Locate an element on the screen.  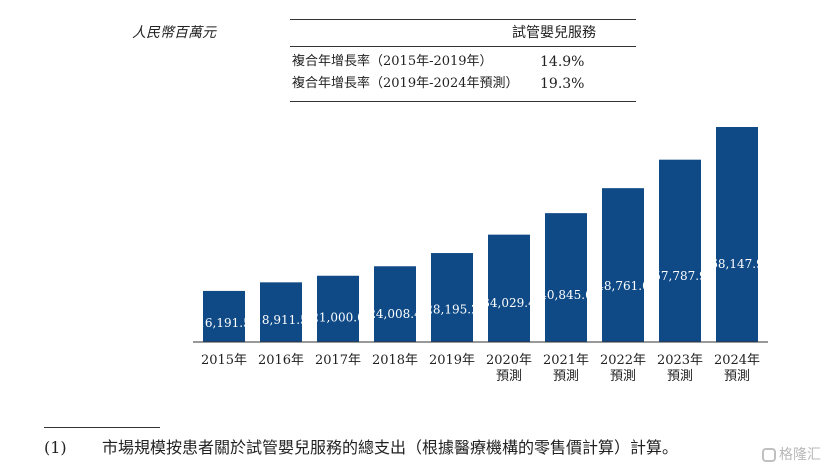
x-tick-label: 2023年 is located at coordinates (680, 360).